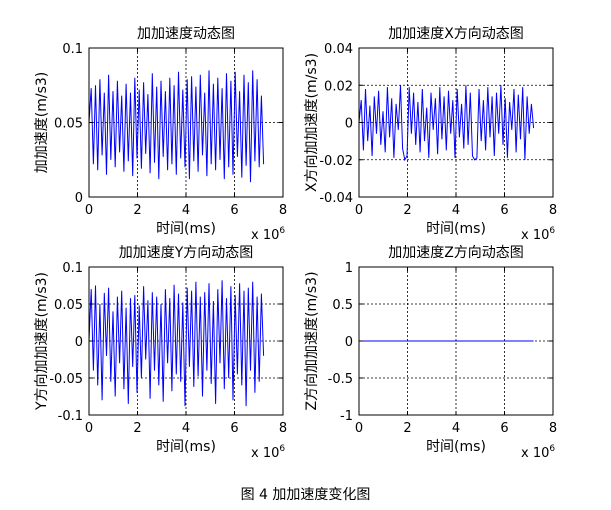 The image size is (611, 510). I want to click on y-axis-label: Y方向加加速度(m/s3), so click(42, 341).